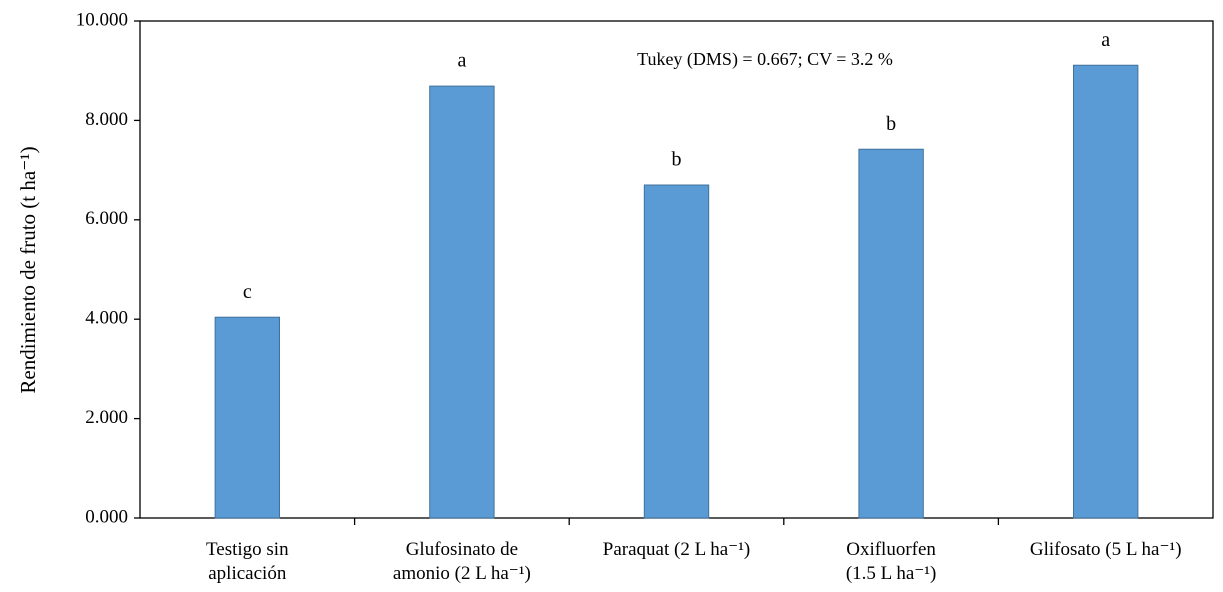 The width and height of the screenshot is (1223, 592). What do you see at coordinates (1105, 549) in the screenshot?
I see `x-tick-label: Glifosato (5 L ha⁻¹)` at bounding box center [1105, 549].